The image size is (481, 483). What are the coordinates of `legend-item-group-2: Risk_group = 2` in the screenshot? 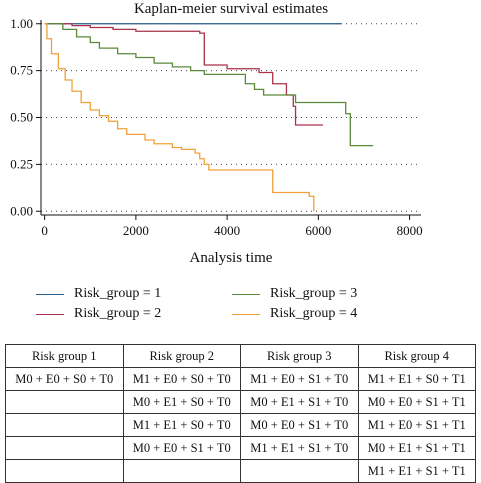 It's located at (98, 314).